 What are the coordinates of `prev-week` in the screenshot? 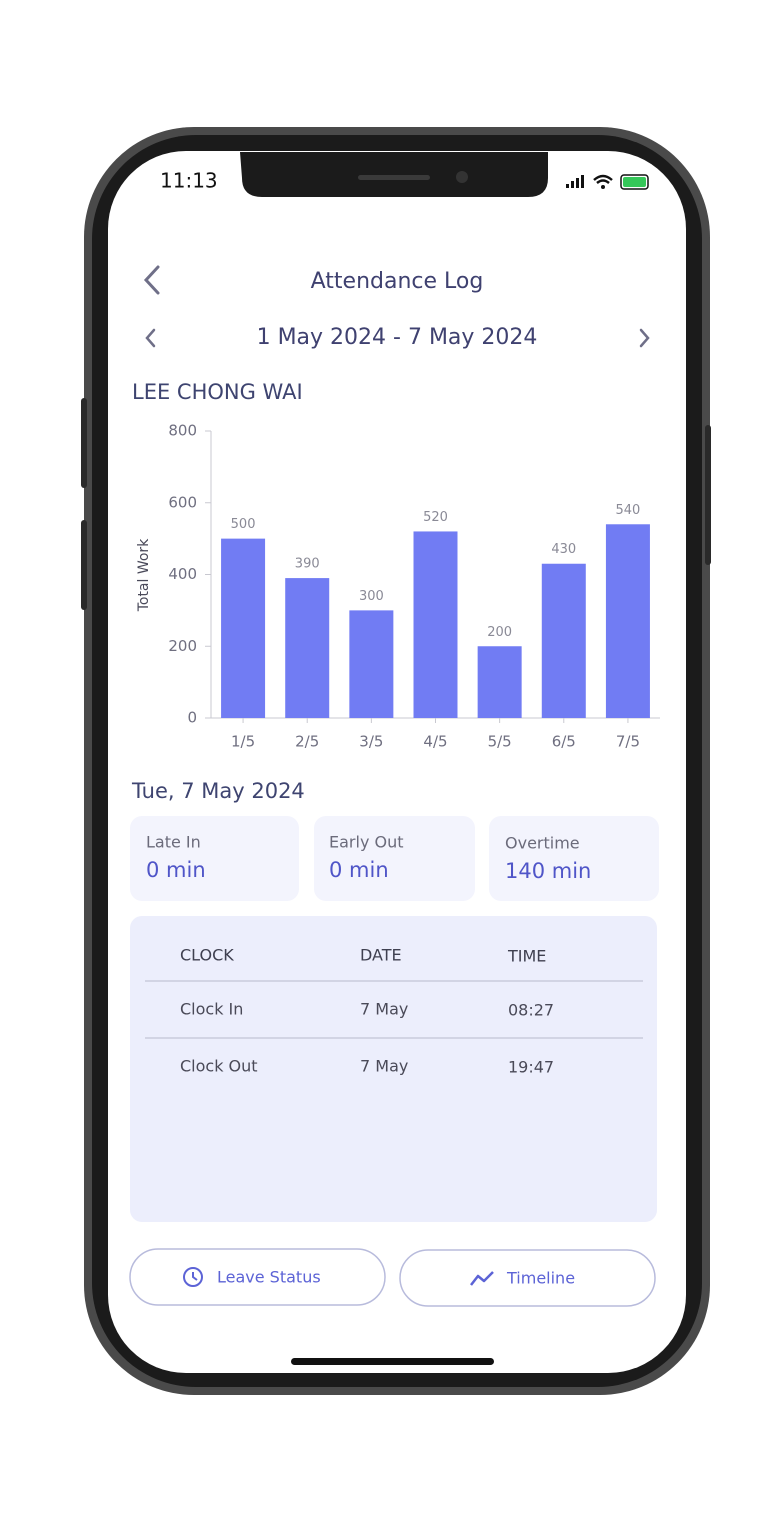 It's located at (150, 338).